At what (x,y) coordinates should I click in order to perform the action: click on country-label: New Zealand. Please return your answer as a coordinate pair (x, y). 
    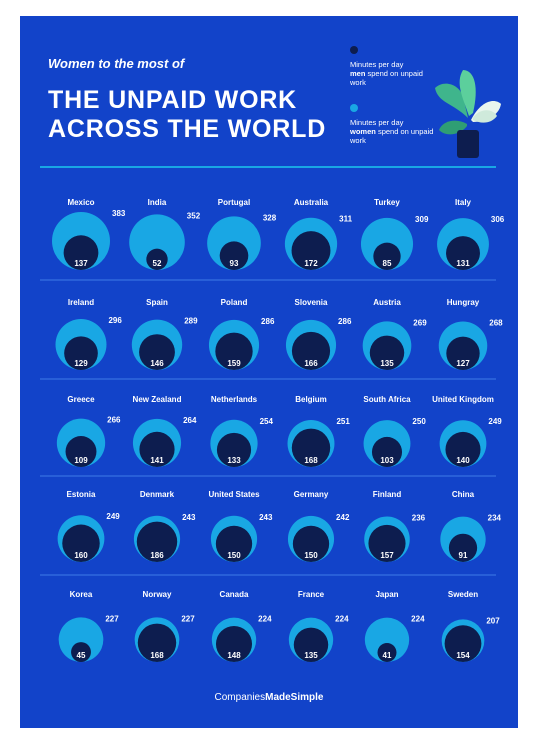
    Looking at the image, I should click on (157, 399).